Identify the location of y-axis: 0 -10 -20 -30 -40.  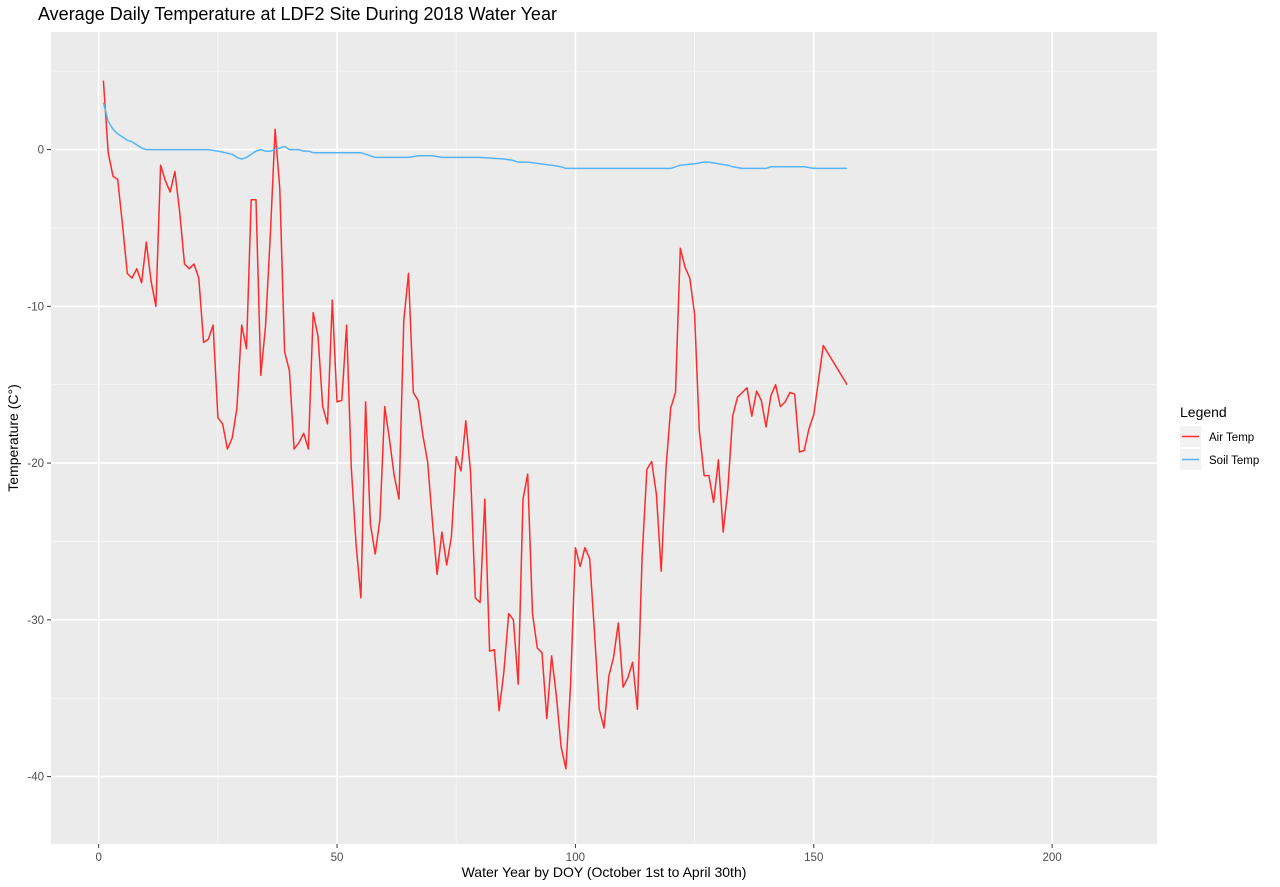
(39, 464).